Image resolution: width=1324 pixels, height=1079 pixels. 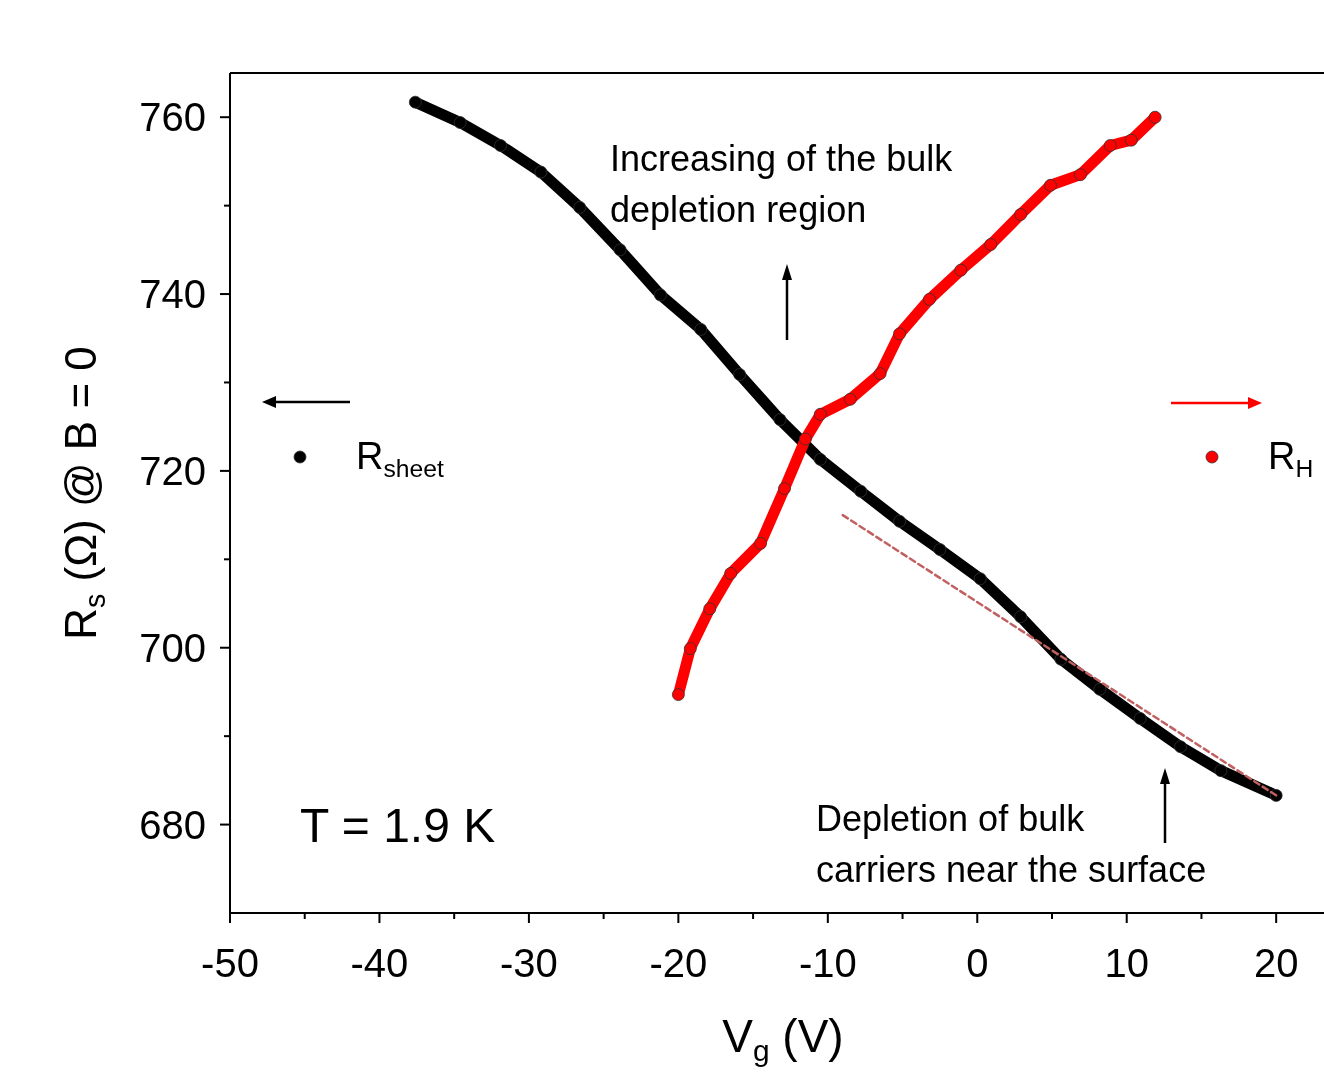 What do you see at coordinates (400, 458) in the screenshot?
I see `legend-label: R$_{sheet}$` at bounding box center [400, 458].